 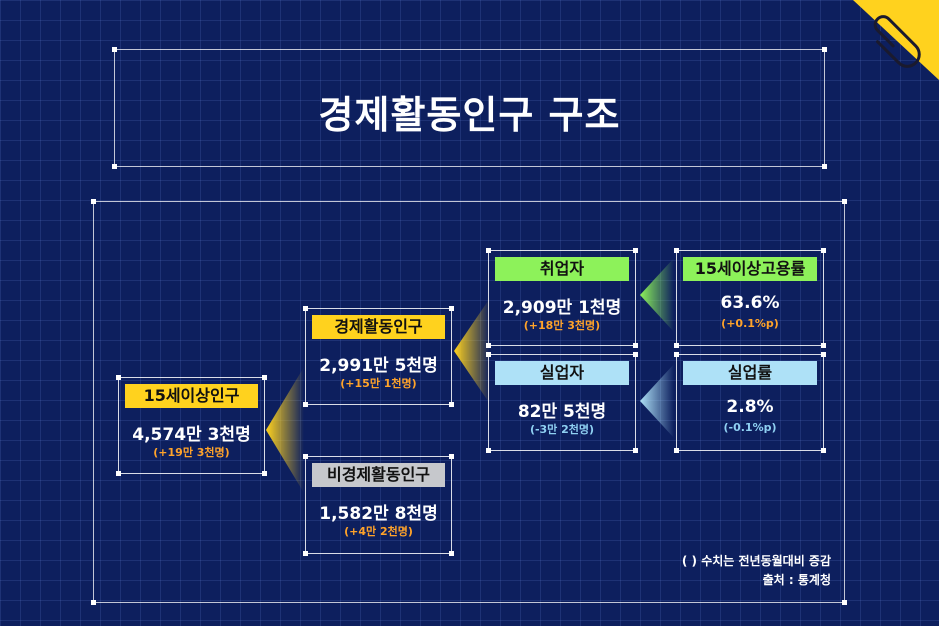 I want to click on node-change: (+0.1%p), so click(x=750, y=323).